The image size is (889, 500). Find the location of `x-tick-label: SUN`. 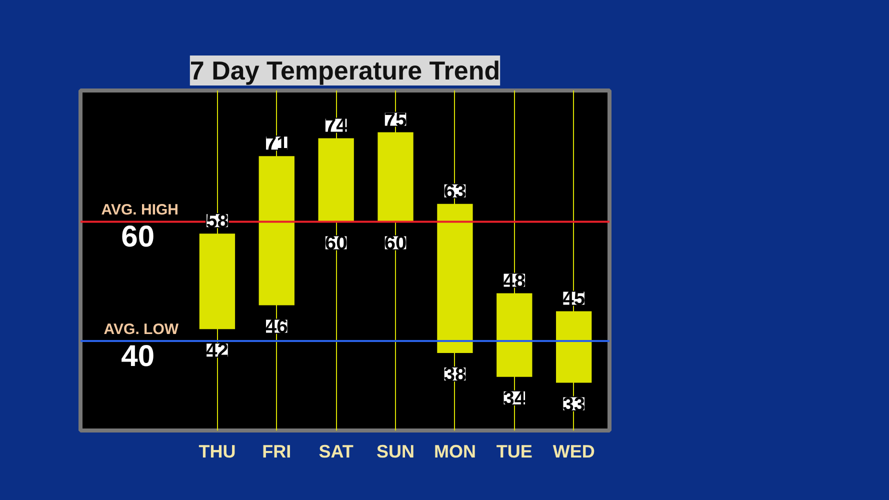

x-tick-label: SUN is located at coordinates (395, 452).